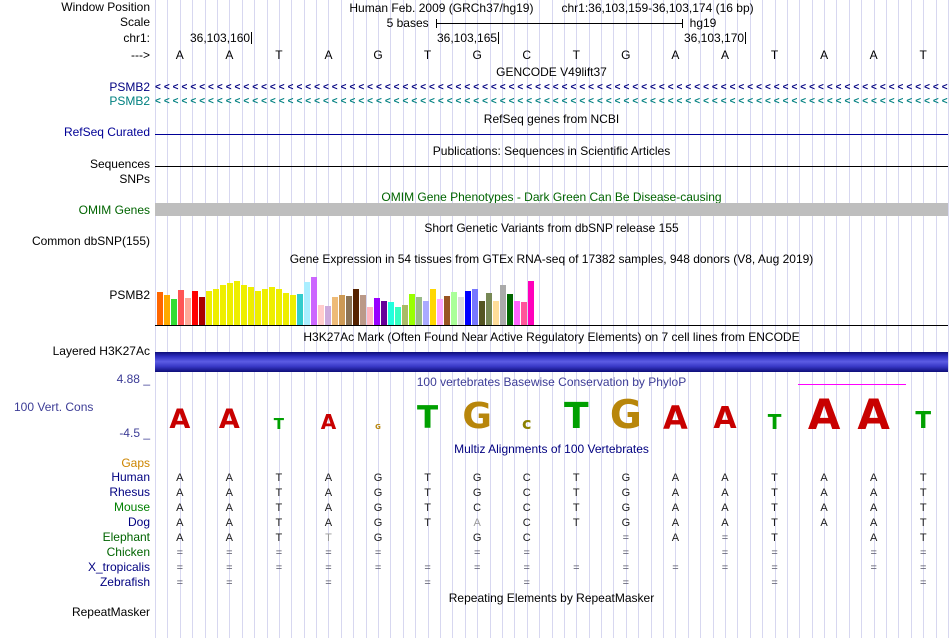 This screenshot has height=638, width=950. I want to click on common-dbsnp-label: Common dbSNP(155), so click(90, 241).